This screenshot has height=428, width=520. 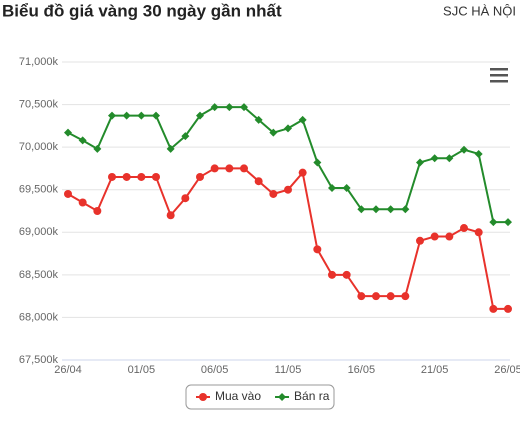 What do you see at coordinates (238, 396) in the screenshot?
I see `legend-label: Mua vào` at bounding box center [238, 396].